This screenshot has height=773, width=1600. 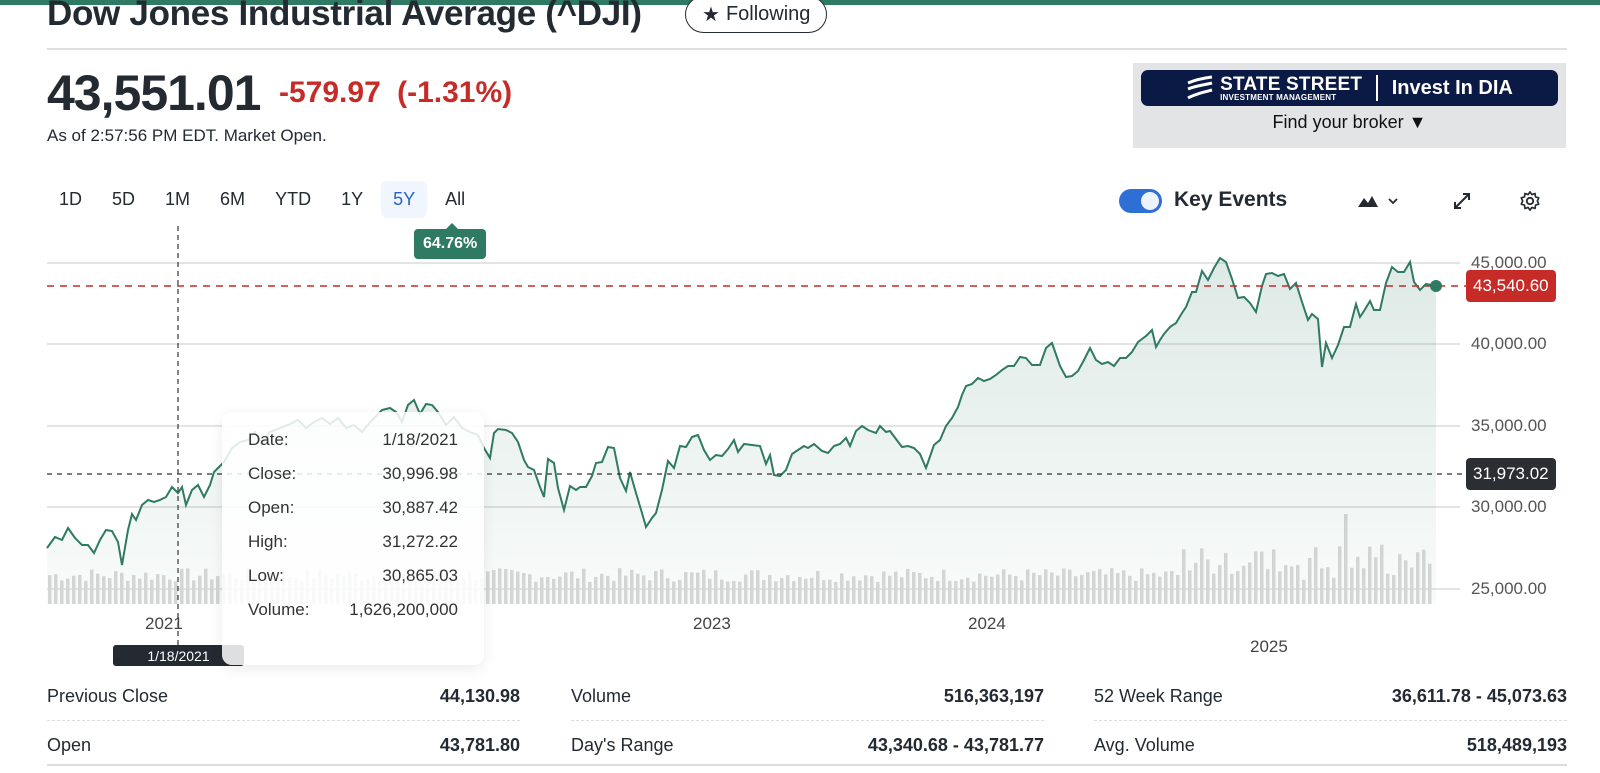 I want to click on stat-value: 516,363,197, so click(x=993, y=695).